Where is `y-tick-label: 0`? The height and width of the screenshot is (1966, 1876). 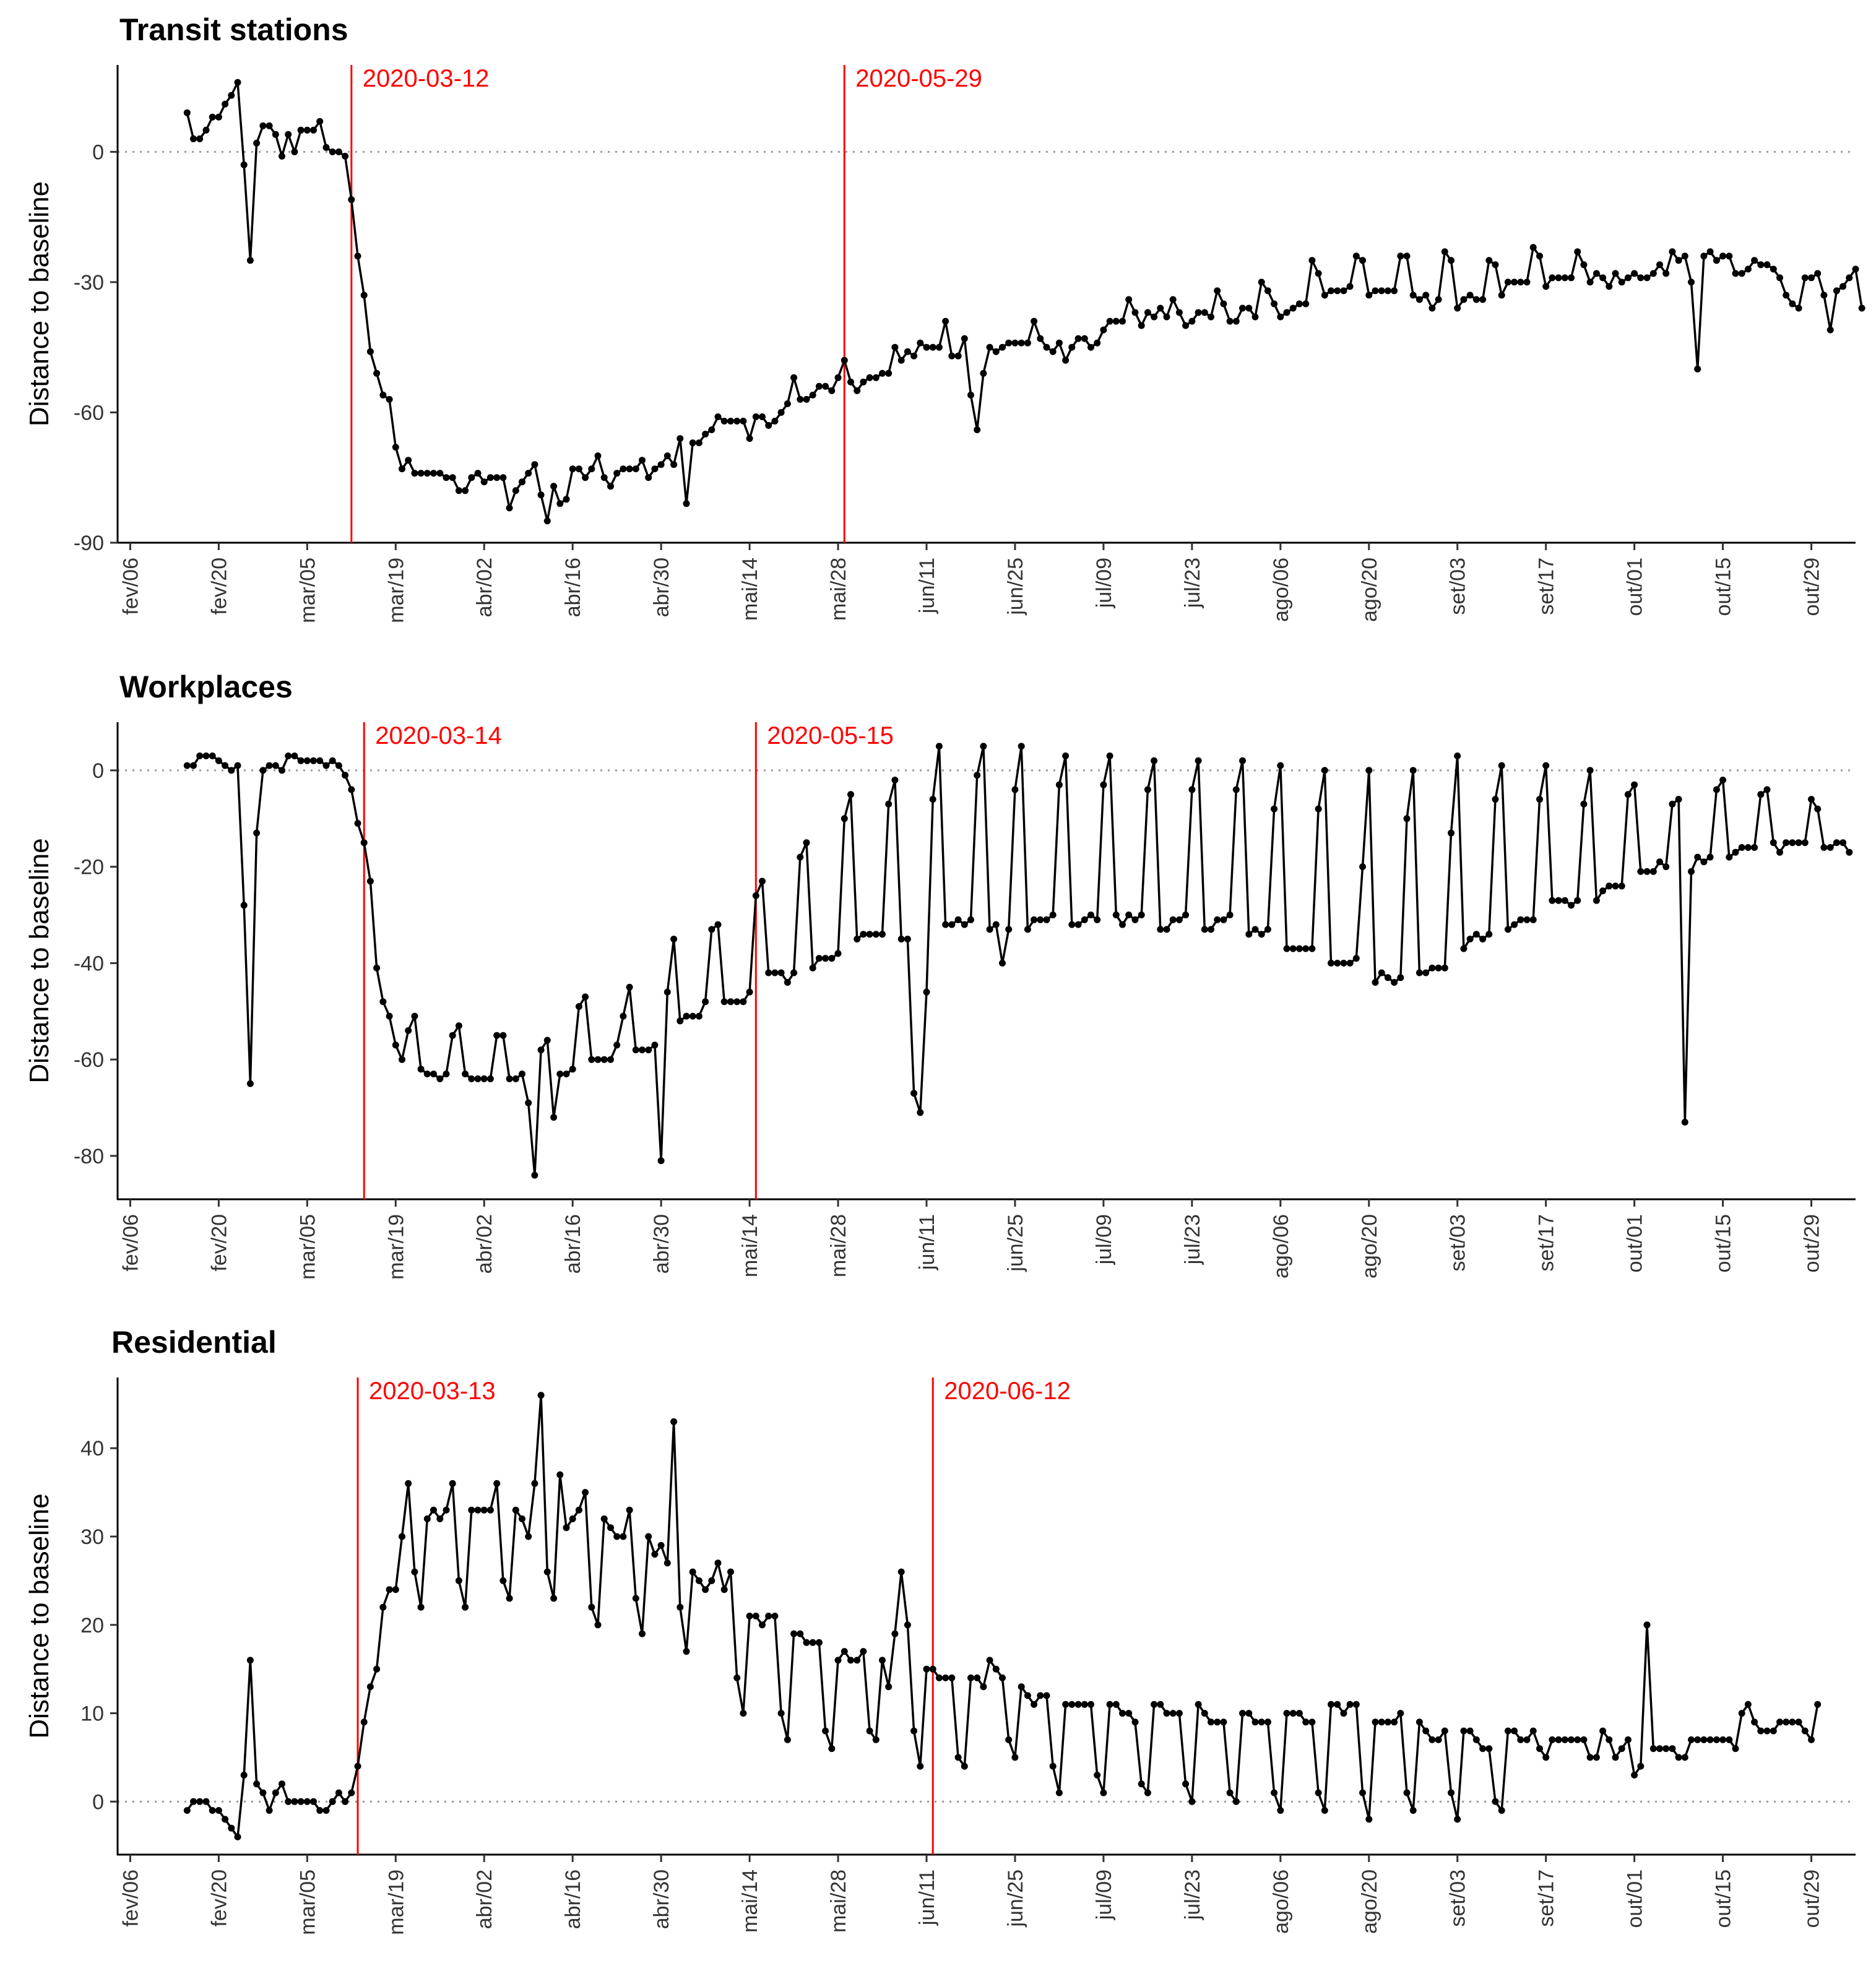
y-tick-label: 0 is located at coordinates (98, 152).